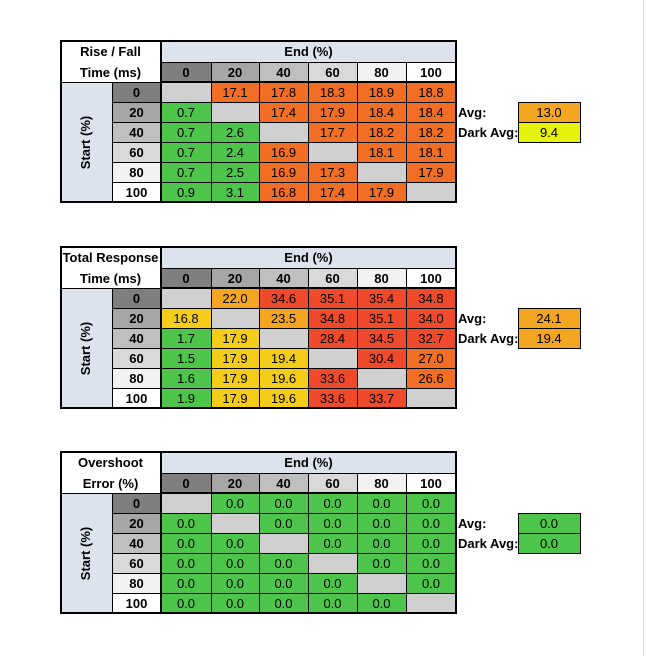  Describe the element at coordinates (283, 92) in the screenshot. I see `table-cell: 17.8` at that location.